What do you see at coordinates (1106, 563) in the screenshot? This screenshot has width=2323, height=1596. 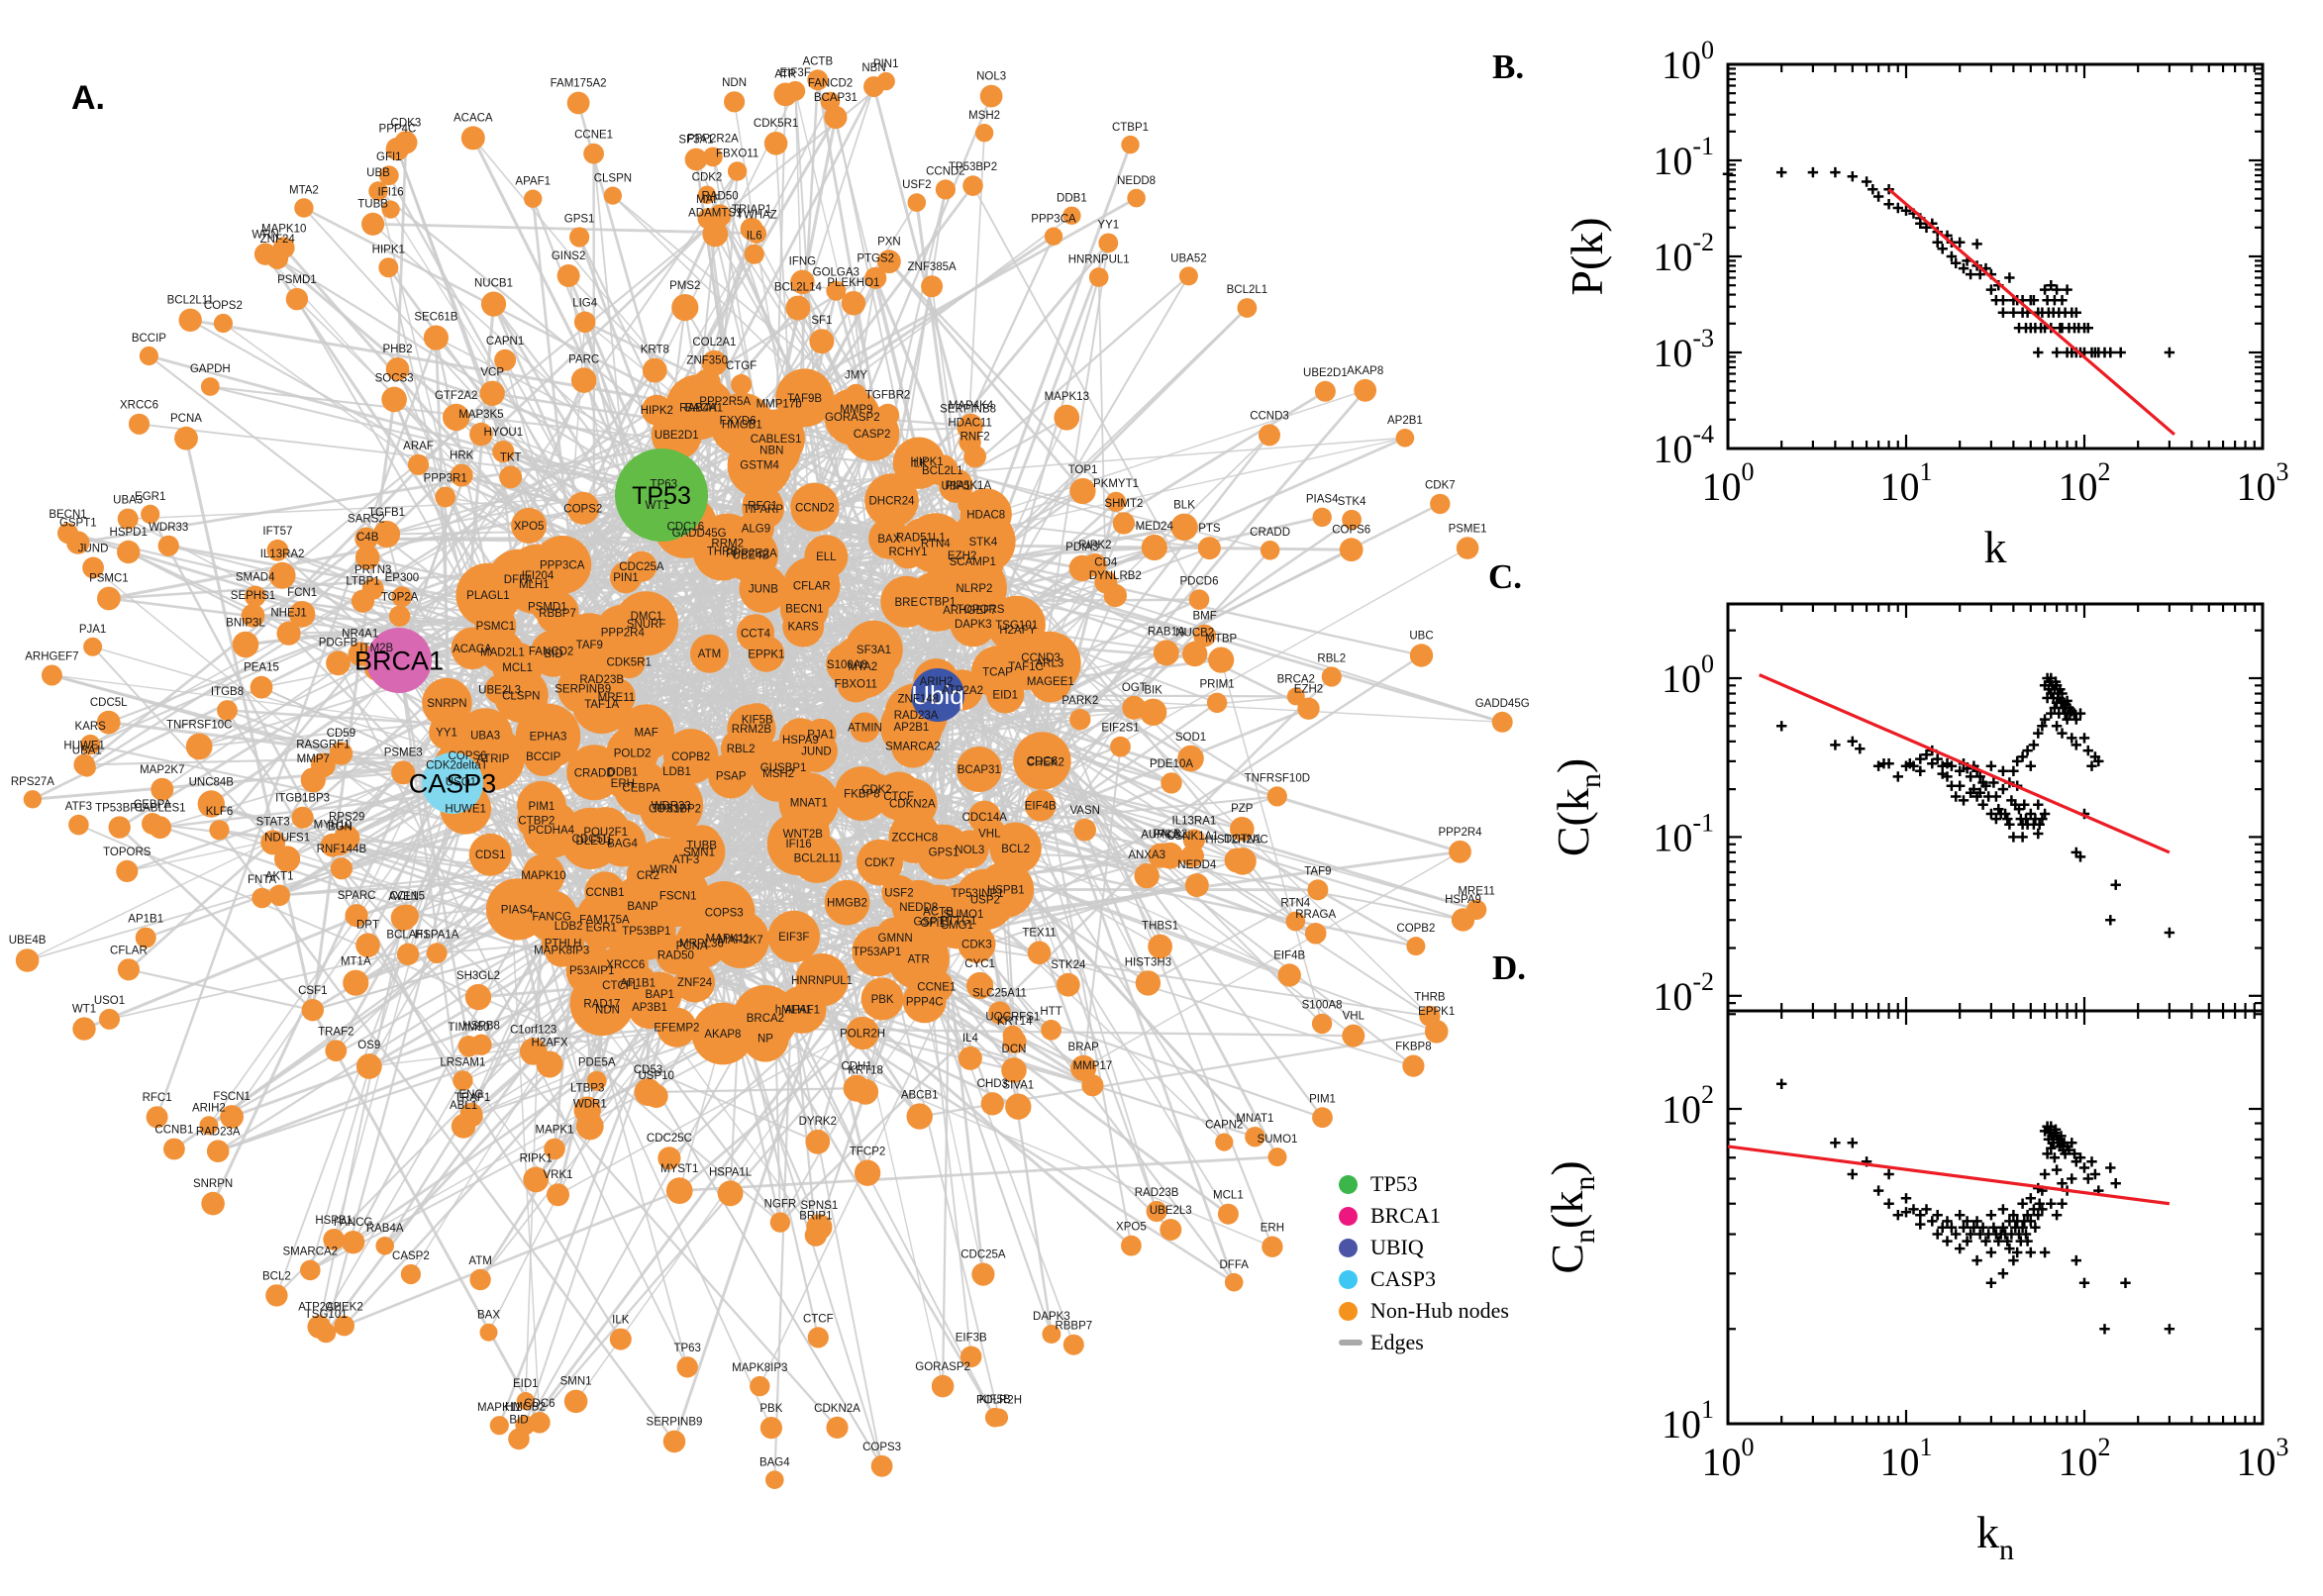 I see `svg-text: CD4` at bounding box center [1106, 563].